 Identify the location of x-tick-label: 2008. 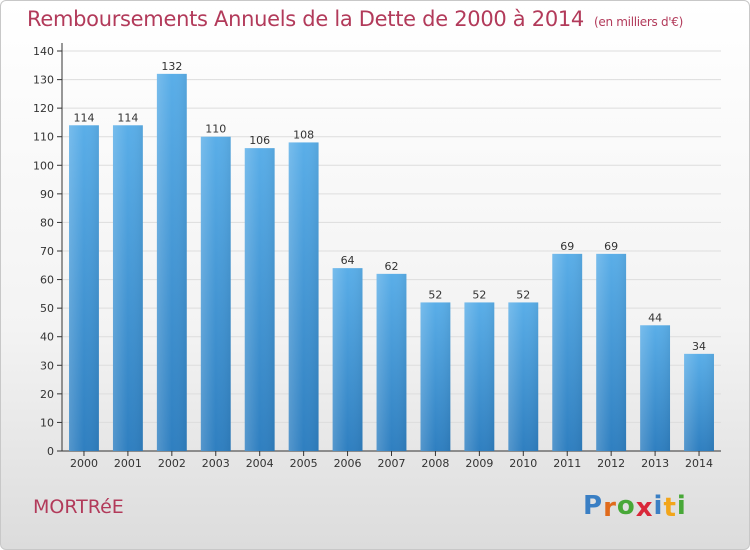
(435, 463).